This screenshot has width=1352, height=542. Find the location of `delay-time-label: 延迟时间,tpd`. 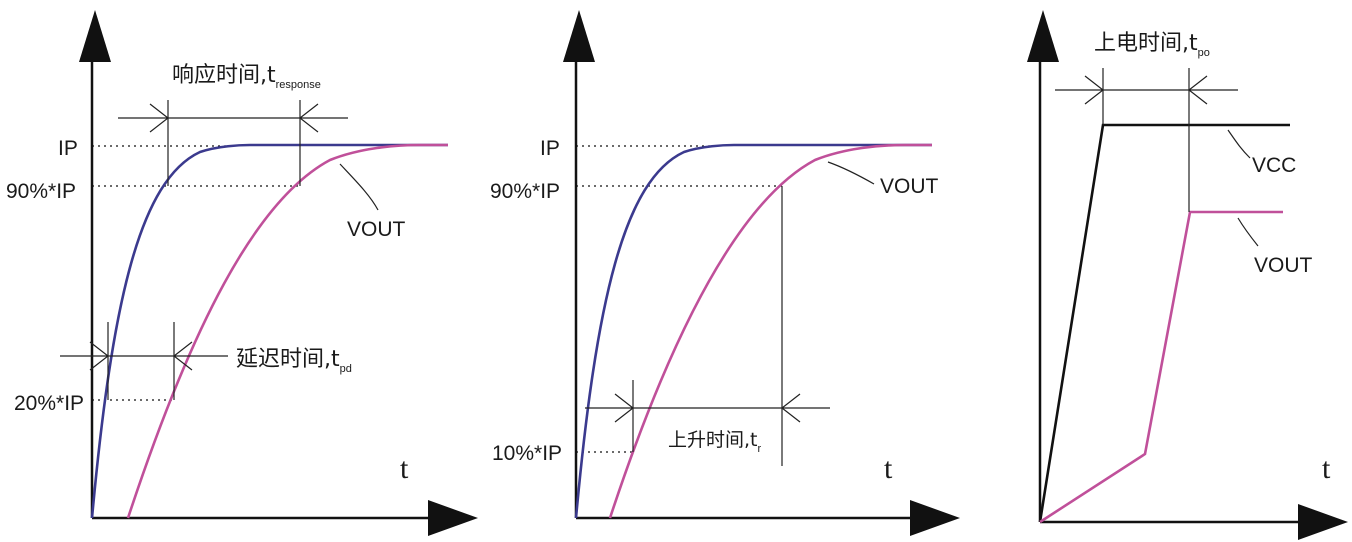

delay-time-label: 延迟时间,tpd is located at coordinates (294, 361).